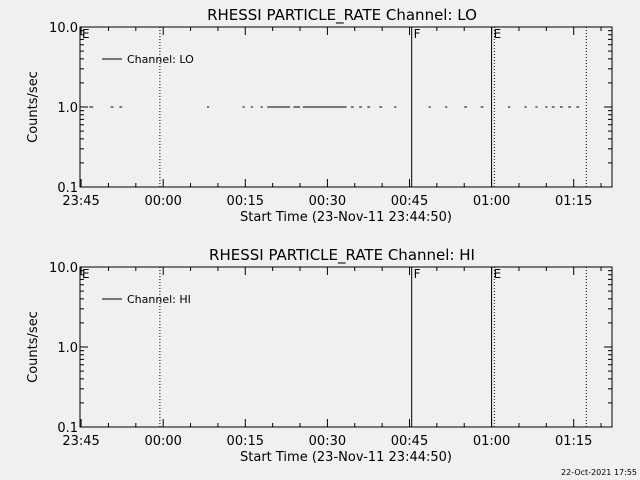 Image resolution: width=640 pixels, height=480 pixels. What do you see at coordinates (342, 255) in the screenshot?
I see `chart-title: RHESSI PARTICLE_RATE Channel: HI` at bounding box center [342, 255].